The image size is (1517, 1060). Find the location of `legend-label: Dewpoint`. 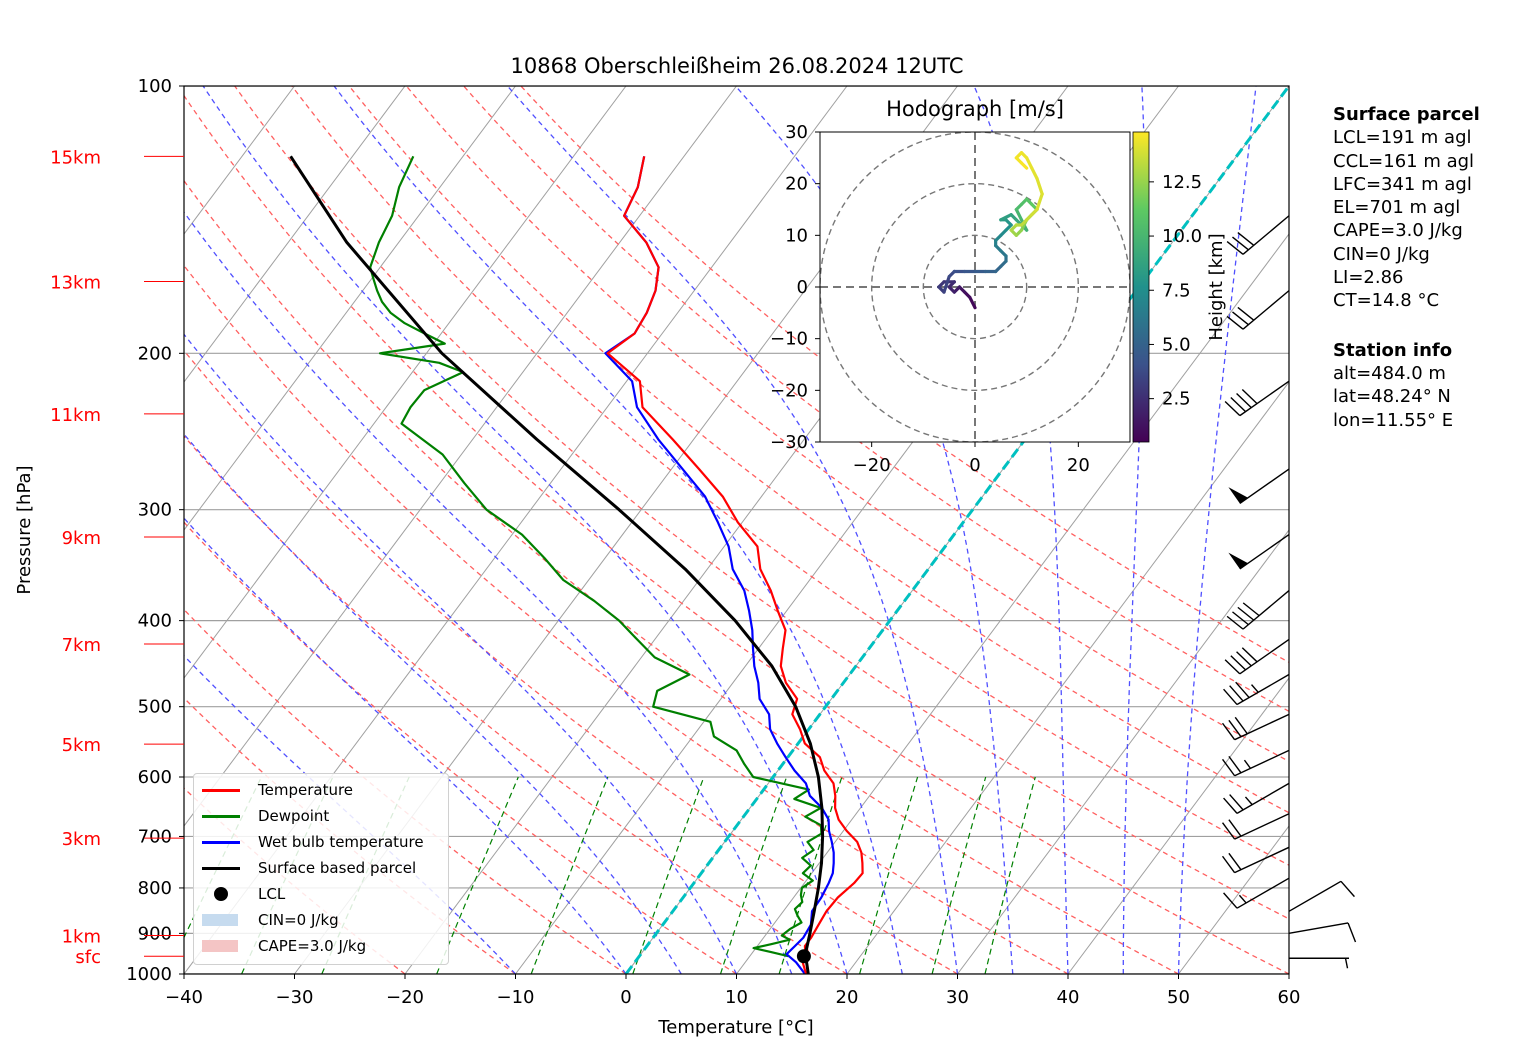

legend-label: Dewpoint is located at coordinates (294, 816).